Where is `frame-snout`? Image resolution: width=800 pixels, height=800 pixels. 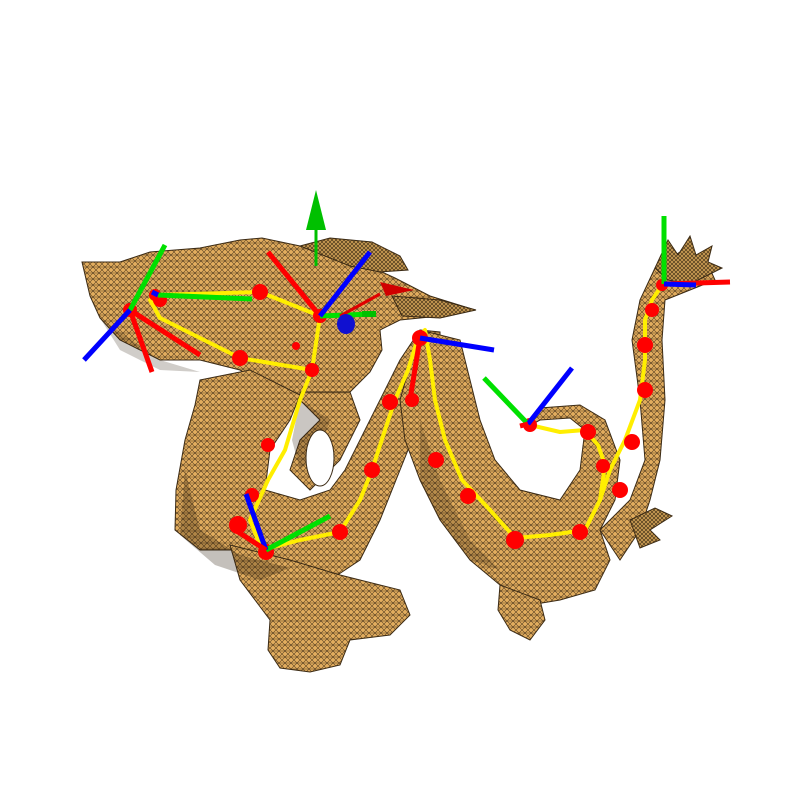
frame-snout is located at coordinates (142, 308).